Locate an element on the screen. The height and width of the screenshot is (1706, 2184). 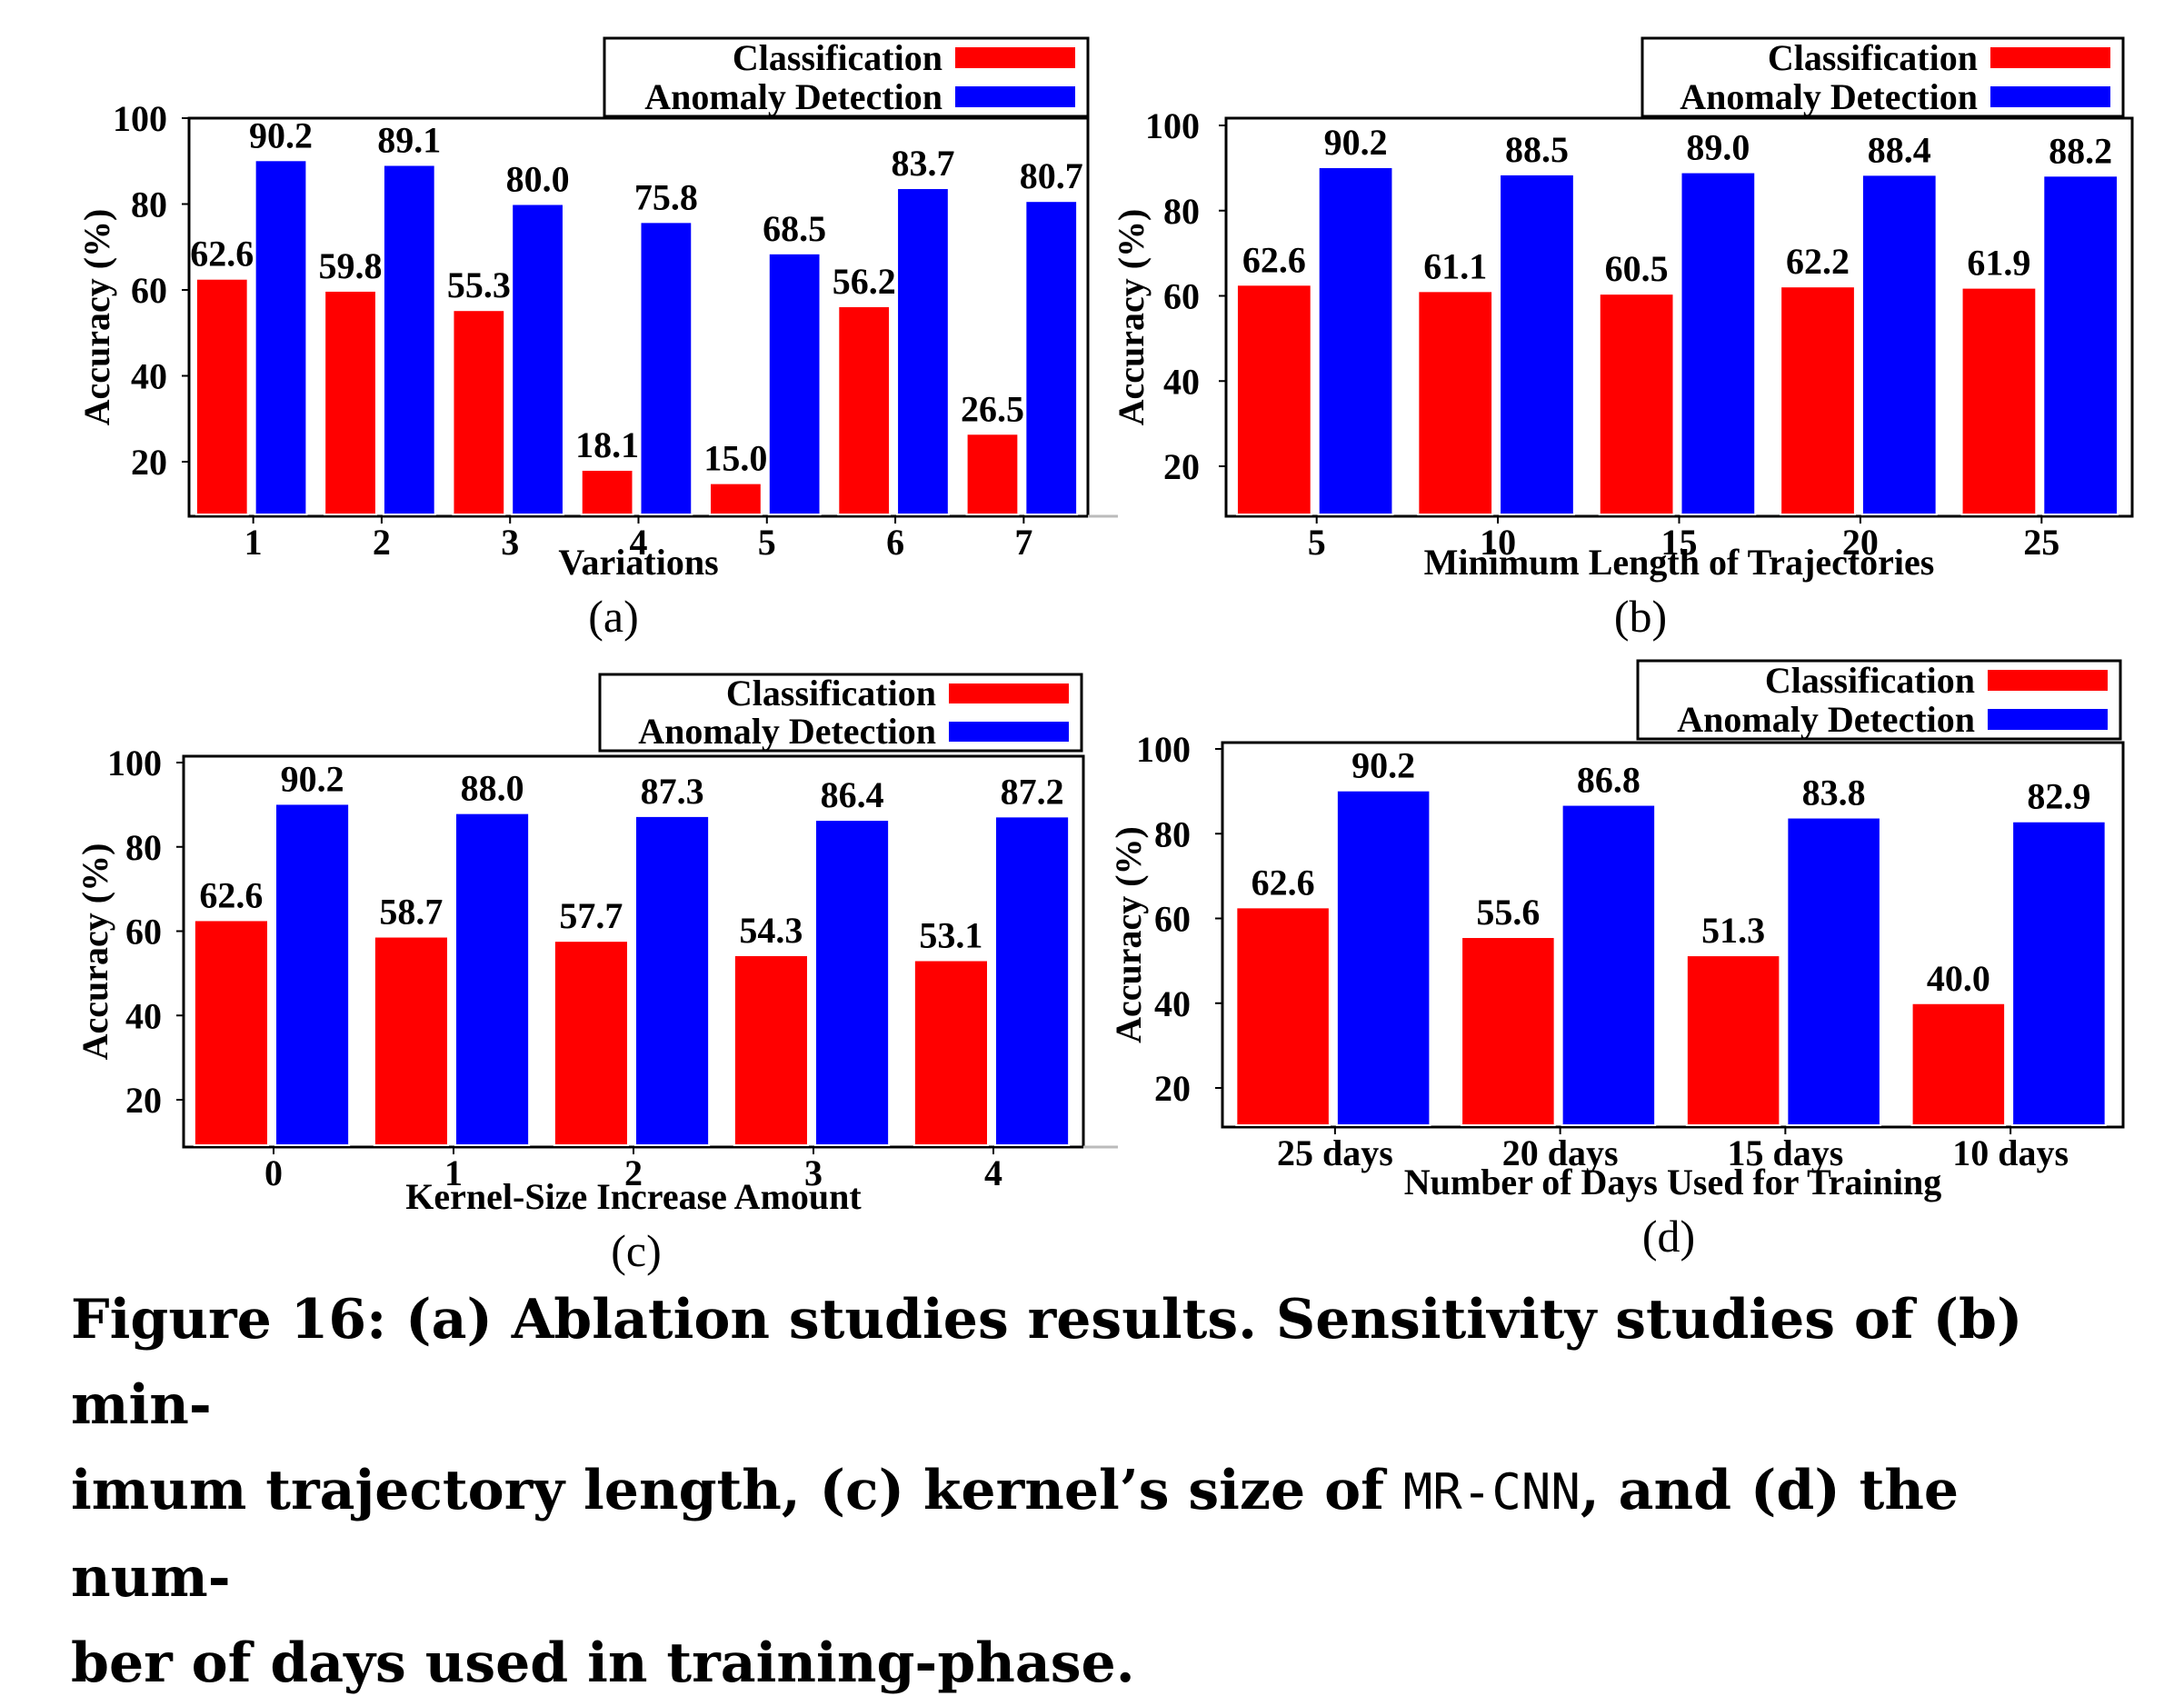
data-label: 58.7 is located at coordinates (411, 912).